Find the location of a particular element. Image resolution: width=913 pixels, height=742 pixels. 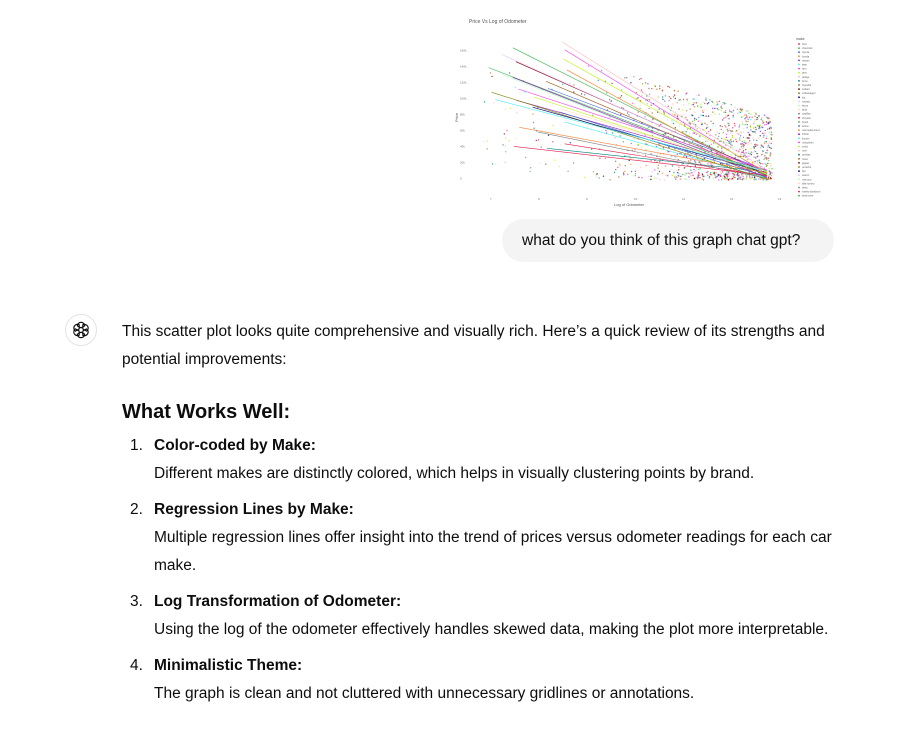

legend-label: hyundai is located at coordinates (807, 85).